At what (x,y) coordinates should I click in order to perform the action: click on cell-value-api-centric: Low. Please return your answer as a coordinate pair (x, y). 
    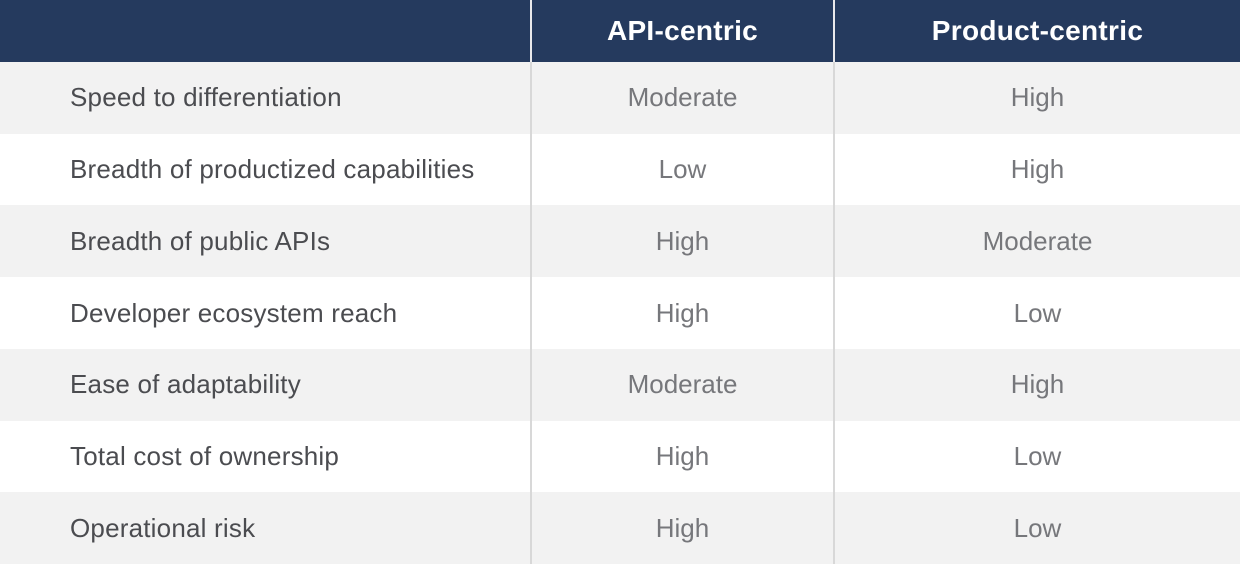
    Looking at the image, I should click on (681, 169).